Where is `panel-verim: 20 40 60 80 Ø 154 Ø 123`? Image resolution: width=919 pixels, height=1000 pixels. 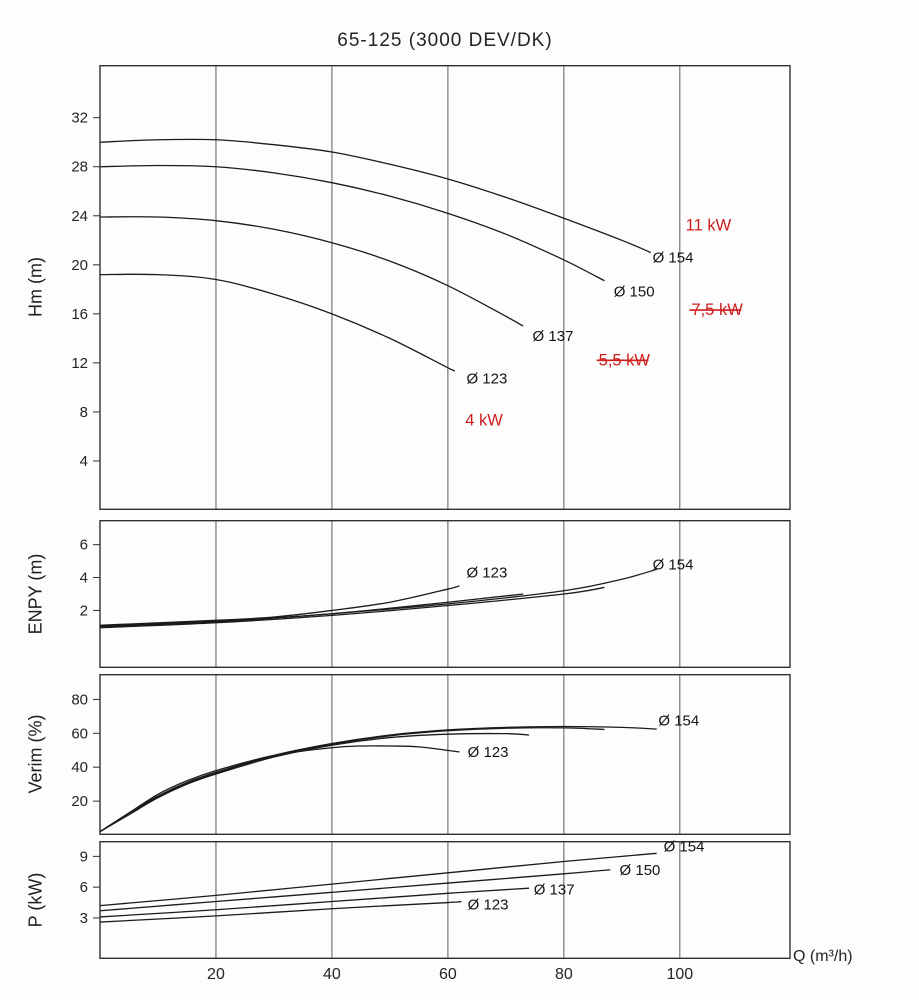 panel-verim: 20 40 60 80 Ø 154 Ø 123 is located at coordinates (431, 754).